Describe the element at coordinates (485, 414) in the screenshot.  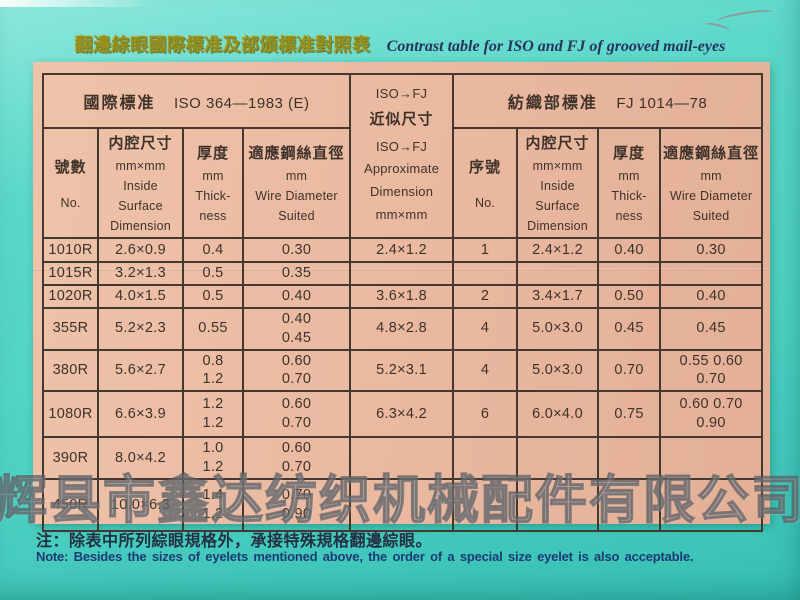
I see `table-cell: 6` at that location.